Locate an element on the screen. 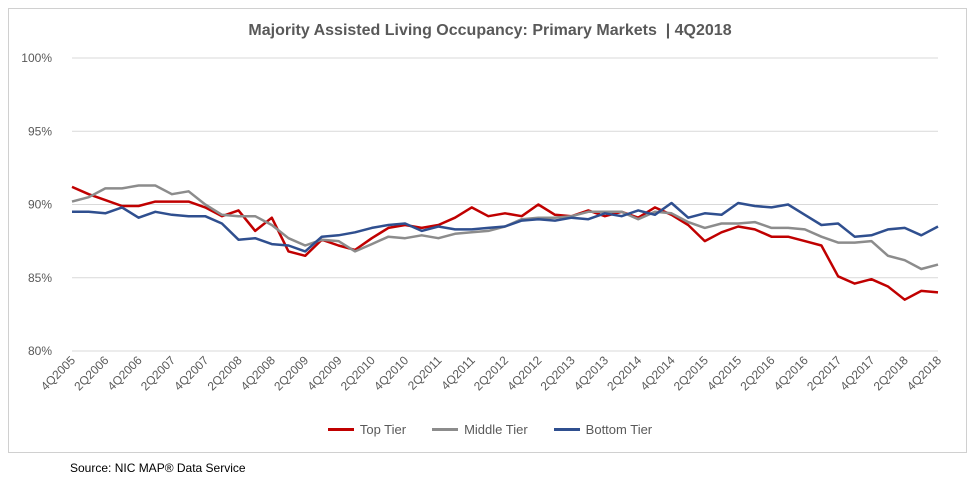 This screenshot has width=980, height=487. y-tick-label: 90% is located at coordinates (40, 205).